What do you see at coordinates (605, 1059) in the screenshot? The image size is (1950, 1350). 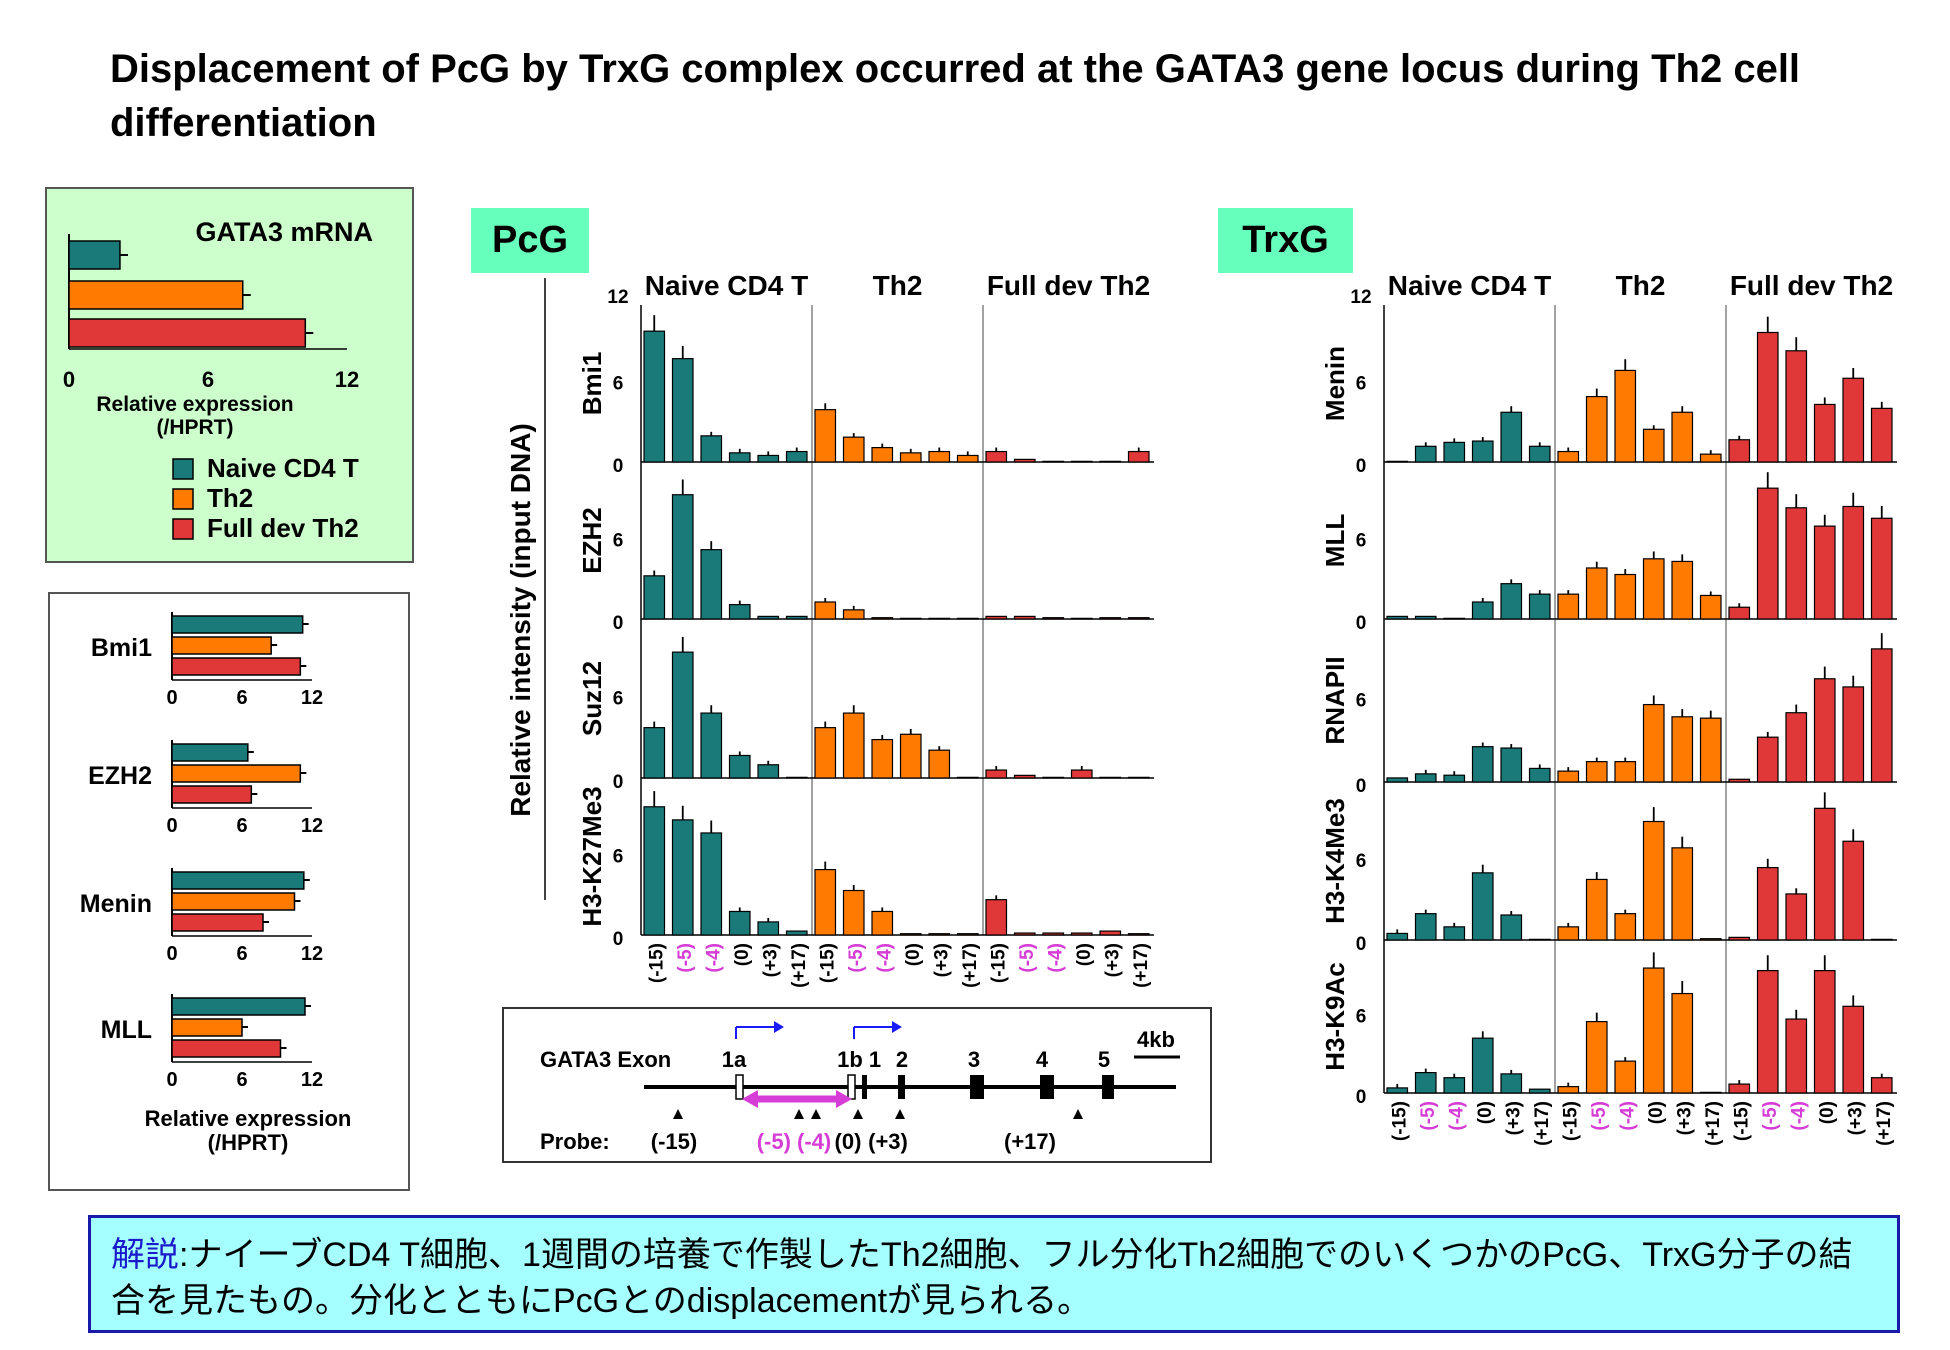 I see `gene-exon-label: GATA3 Exon` at bounding box center [605, 1059].